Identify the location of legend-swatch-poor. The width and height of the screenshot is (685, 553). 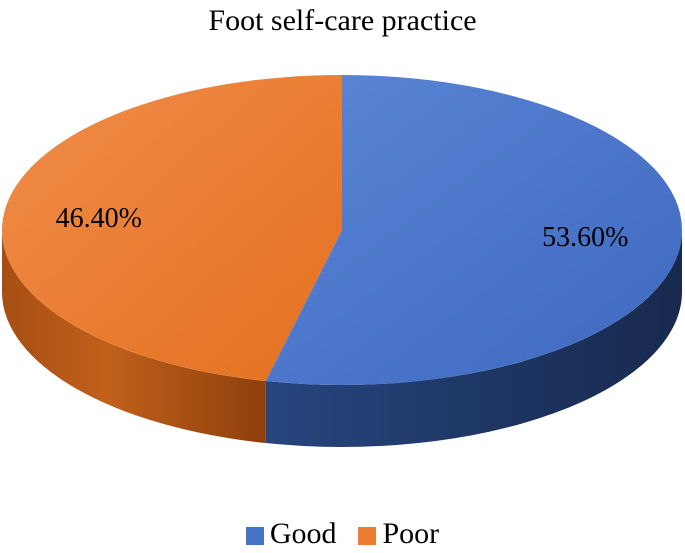
(367, 536).